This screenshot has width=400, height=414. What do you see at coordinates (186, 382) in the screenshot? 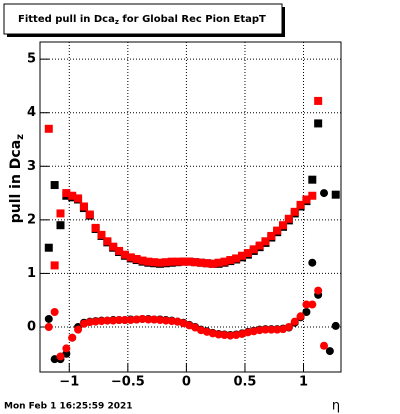
I see `x-tick-label: 0` at bounding box center [186, 382].